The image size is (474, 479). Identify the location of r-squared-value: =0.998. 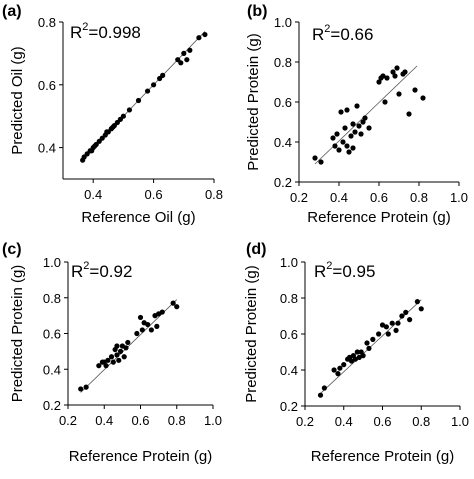
(114, 32).